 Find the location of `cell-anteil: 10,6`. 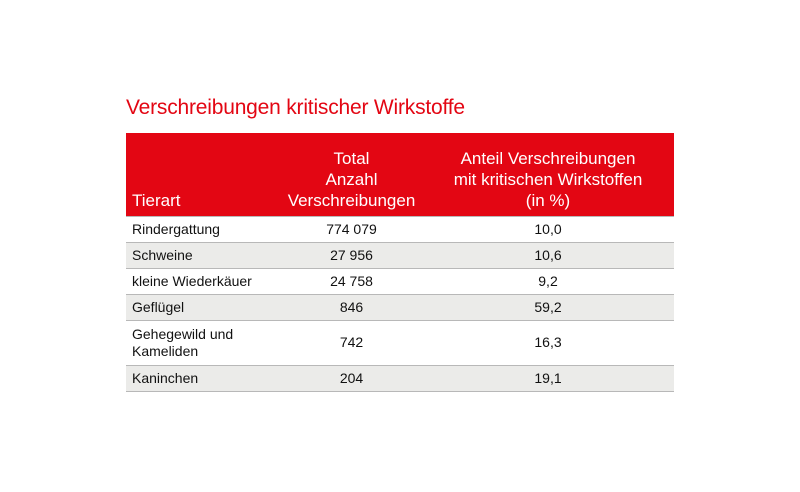

cell-anteil: 10,6 is located at coordinates (548, 255).